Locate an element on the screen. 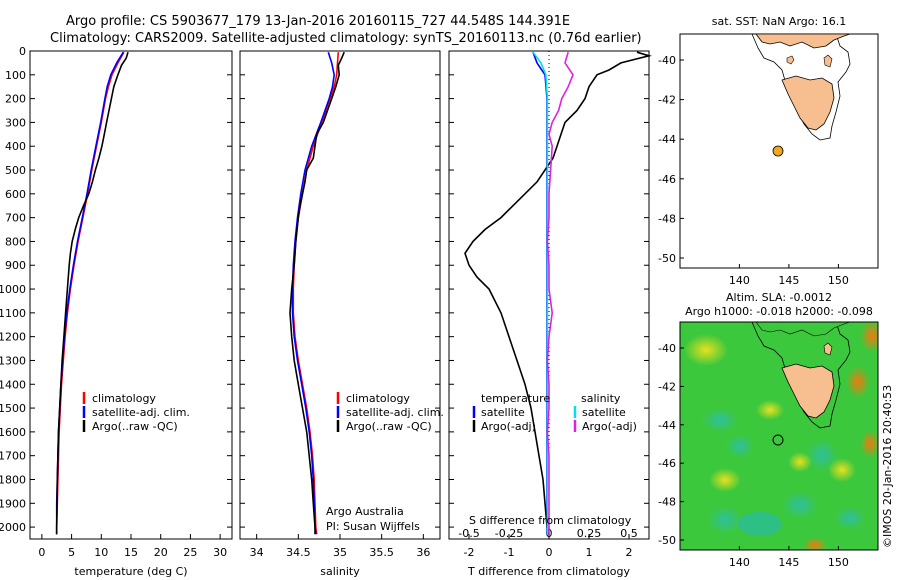 The width and height of the screenshot is (900, 580). map-y-tick-label: -50 is located at coordinates (667, 258).